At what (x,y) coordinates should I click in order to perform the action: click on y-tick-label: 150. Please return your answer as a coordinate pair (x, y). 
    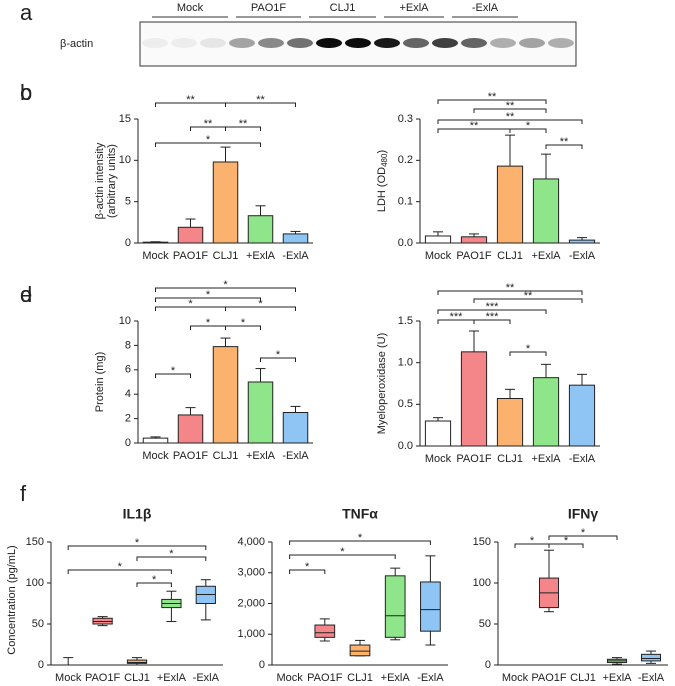
    Looking at the image, I should click on (482, 542).